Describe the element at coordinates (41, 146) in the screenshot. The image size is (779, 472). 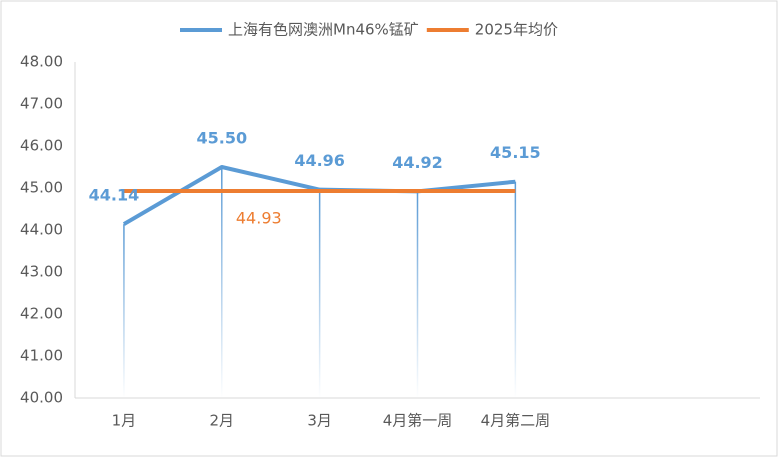
I see `y-tick-label: 46.00` at that location.